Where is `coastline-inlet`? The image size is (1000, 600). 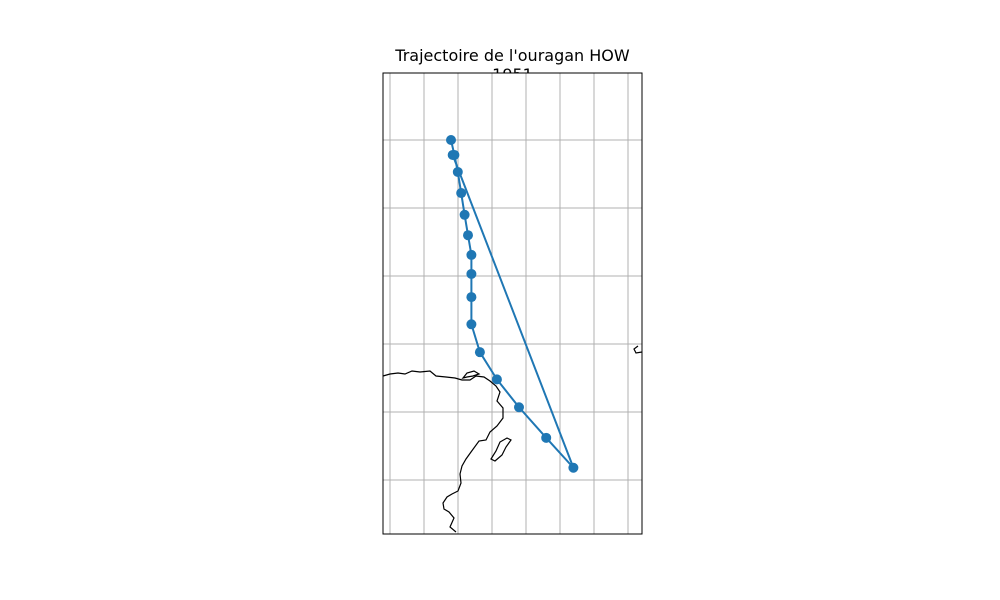
coastline-inlet is located at coordinates (471, 375).